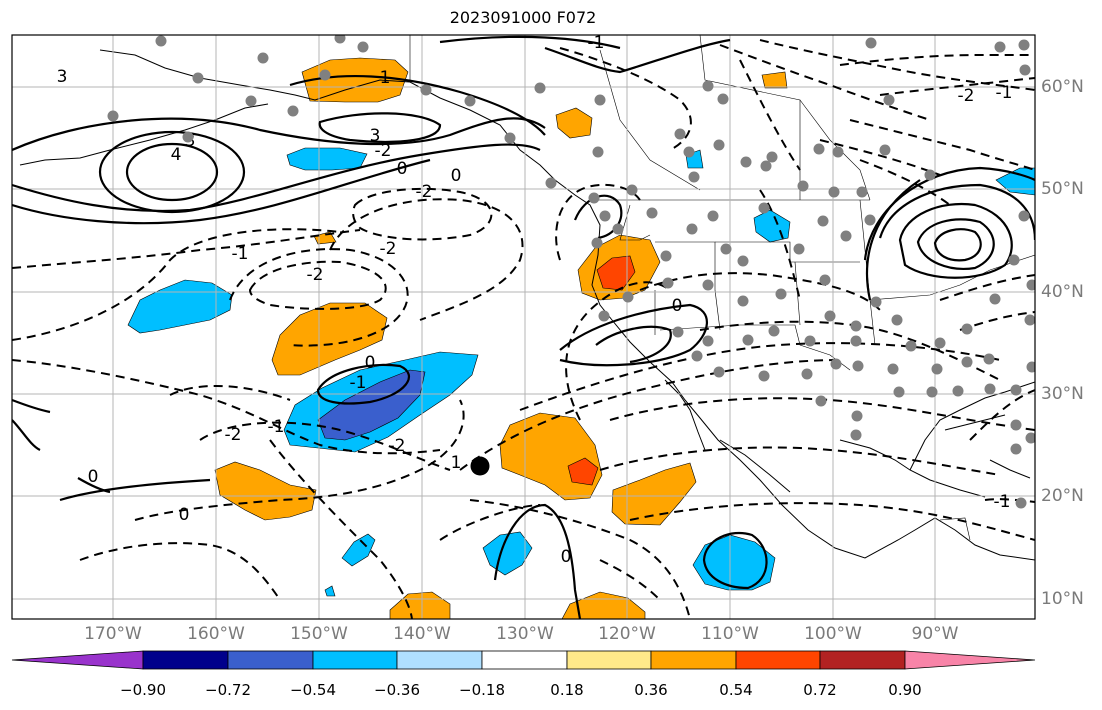 Image resolution: width=1102 pixels, height=710 pixels. What do you see at coordinates (482, 690) in the screenshot?
I see `colorbar-tick-label: −0.18` at bounding box center [482, 690].